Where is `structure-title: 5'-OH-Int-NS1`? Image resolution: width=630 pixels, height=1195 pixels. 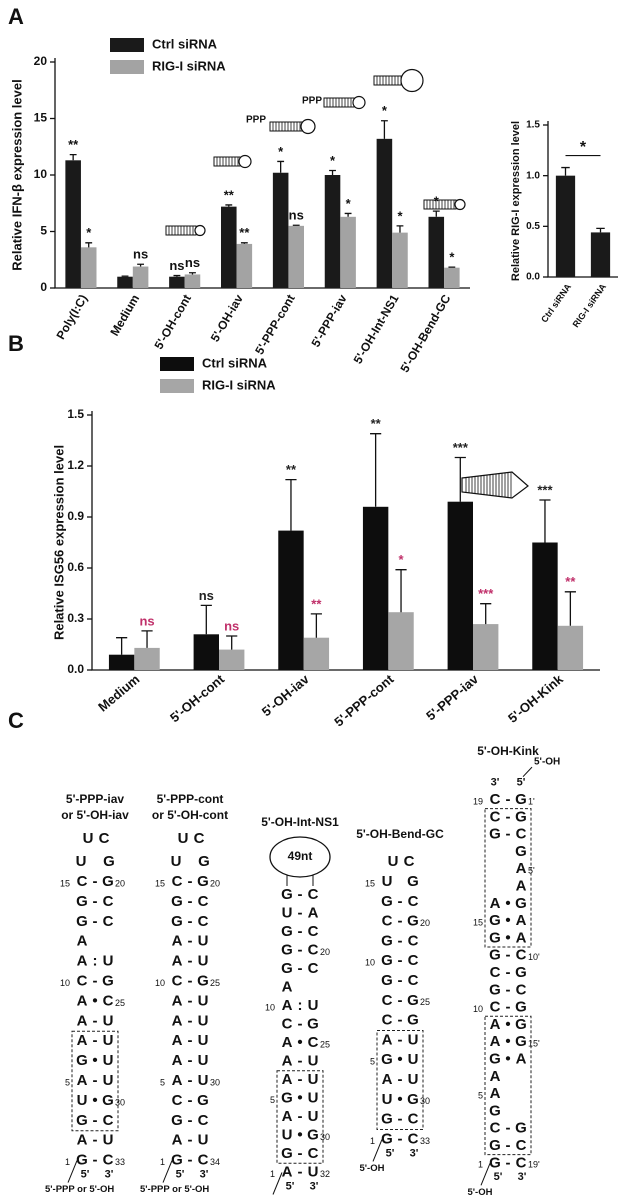 structure-title: 5'-OH-Int-NS1 is located at coordinates (300, 822).